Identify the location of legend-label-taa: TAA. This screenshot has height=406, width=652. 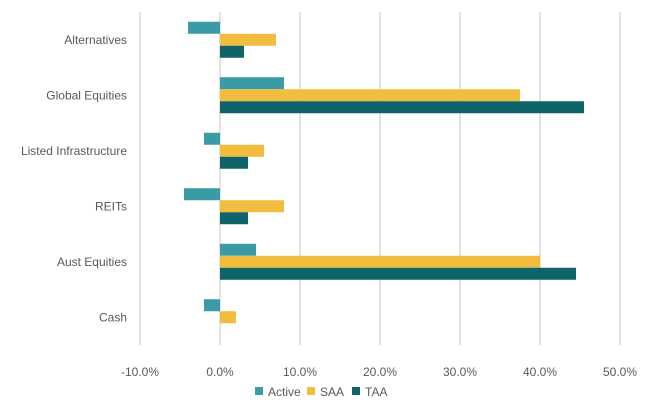
(376, 392).